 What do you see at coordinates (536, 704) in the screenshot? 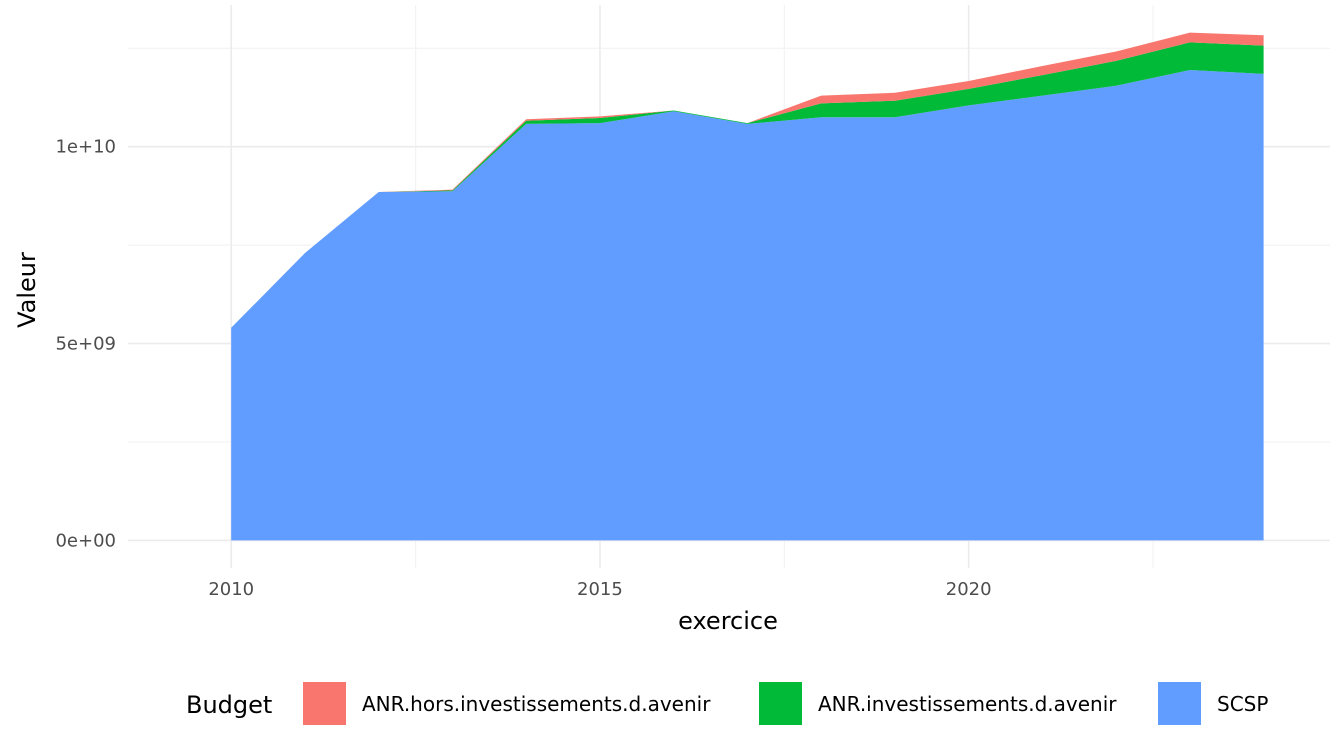
I see `legend-label-anr-hors-investissements: ANR.hors.investissements.d.avenir` at bounding box center [536, 704].